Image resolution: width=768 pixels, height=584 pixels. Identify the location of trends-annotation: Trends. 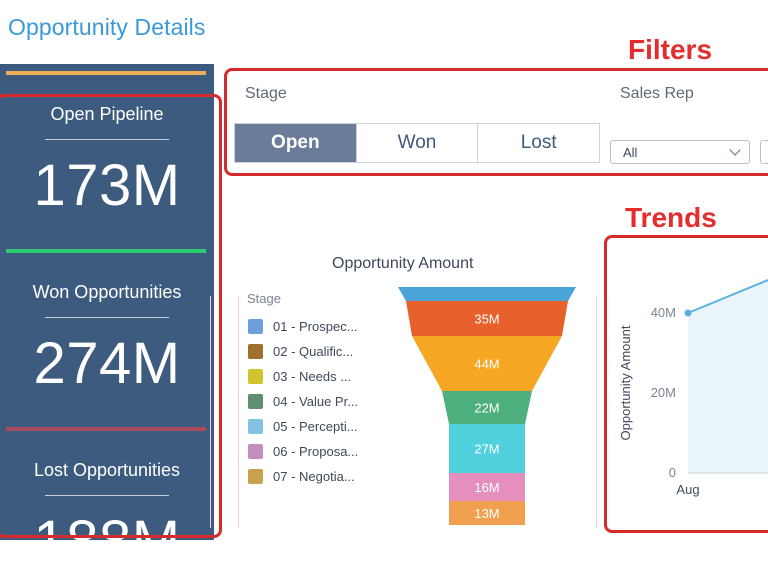
(671, 217).